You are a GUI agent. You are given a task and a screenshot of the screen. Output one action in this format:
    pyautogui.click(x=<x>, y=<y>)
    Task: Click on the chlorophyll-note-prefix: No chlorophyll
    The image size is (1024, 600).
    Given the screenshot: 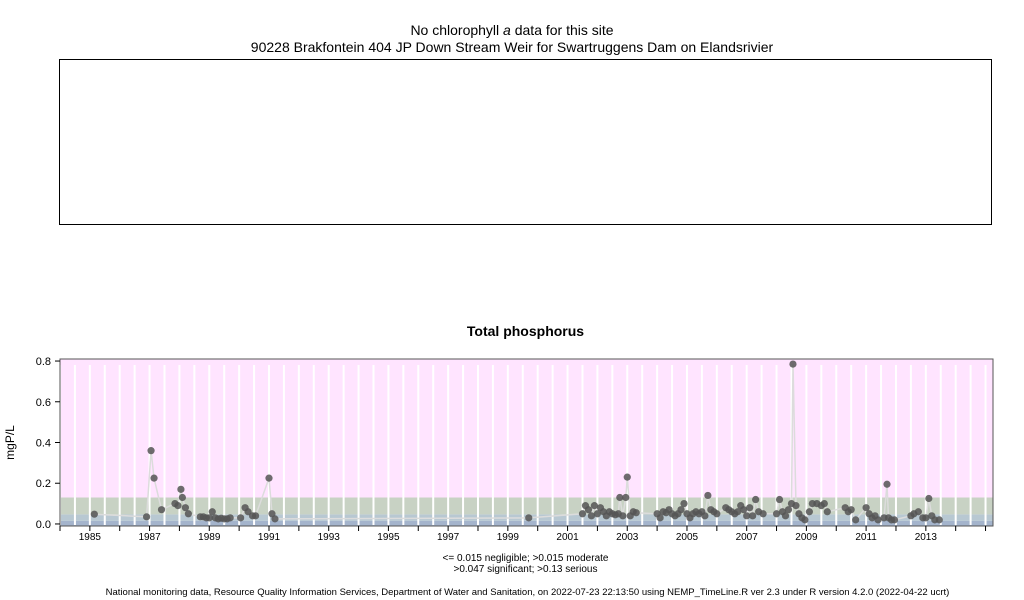 What is the action you would take?
    pyautogui.click(x=457, y=30)
    